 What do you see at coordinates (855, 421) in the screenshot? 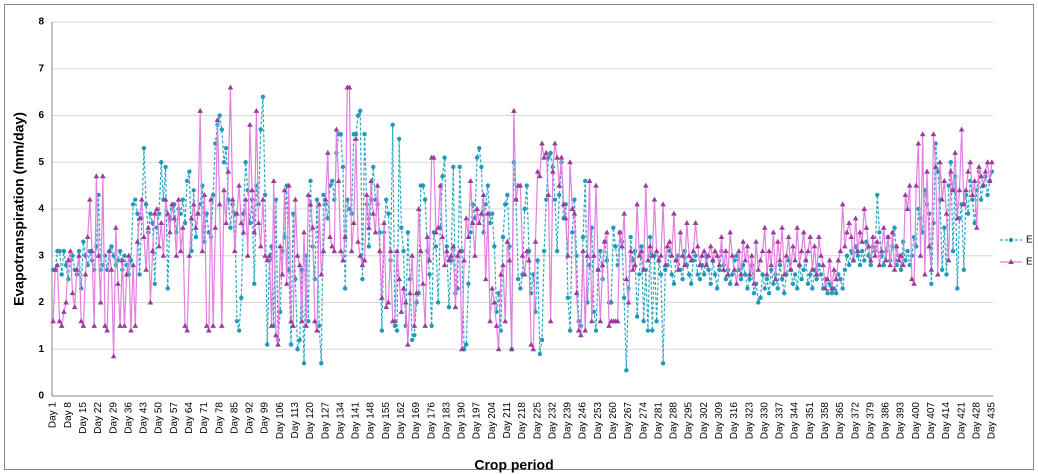
I see `x-tick-label: Day 372` at bounding box center [855, 421].